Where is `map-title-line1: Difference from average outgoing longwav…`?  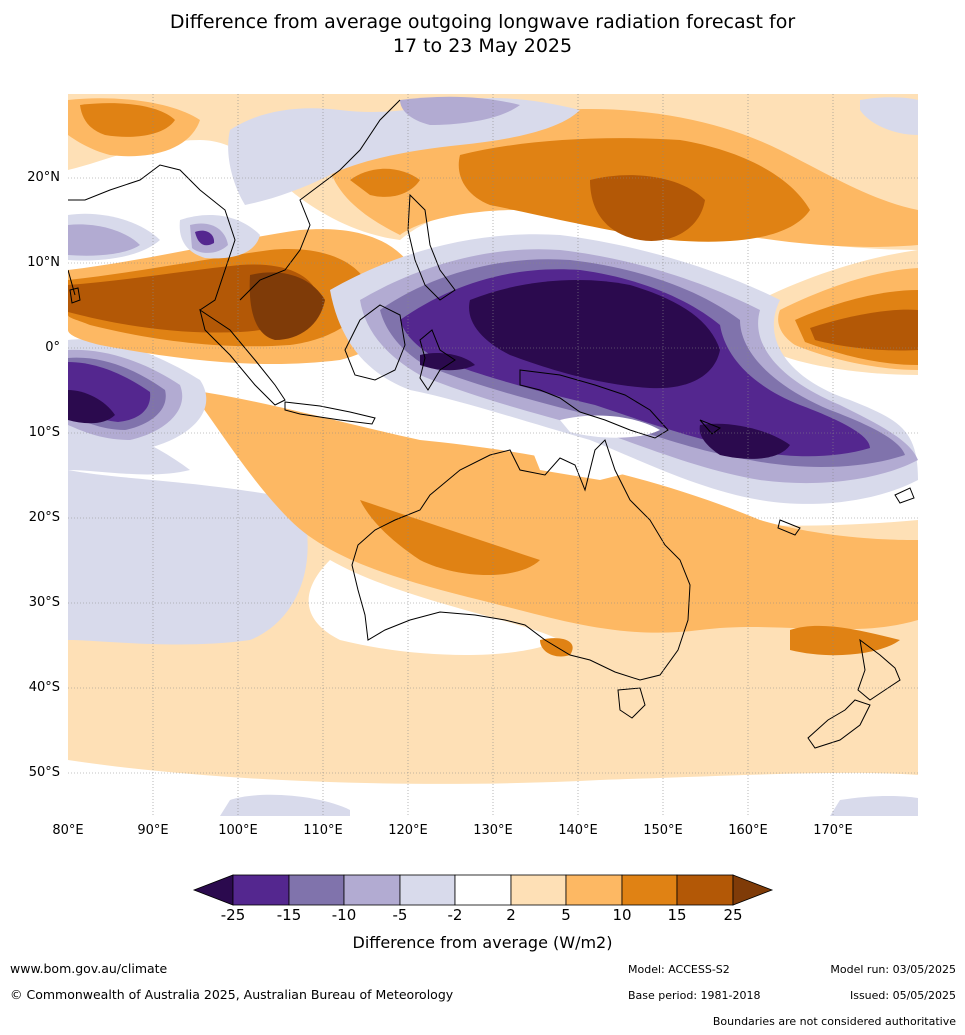 map-title-line1: Difference from average outgoing longwav… is located at coordinates (482, 22).